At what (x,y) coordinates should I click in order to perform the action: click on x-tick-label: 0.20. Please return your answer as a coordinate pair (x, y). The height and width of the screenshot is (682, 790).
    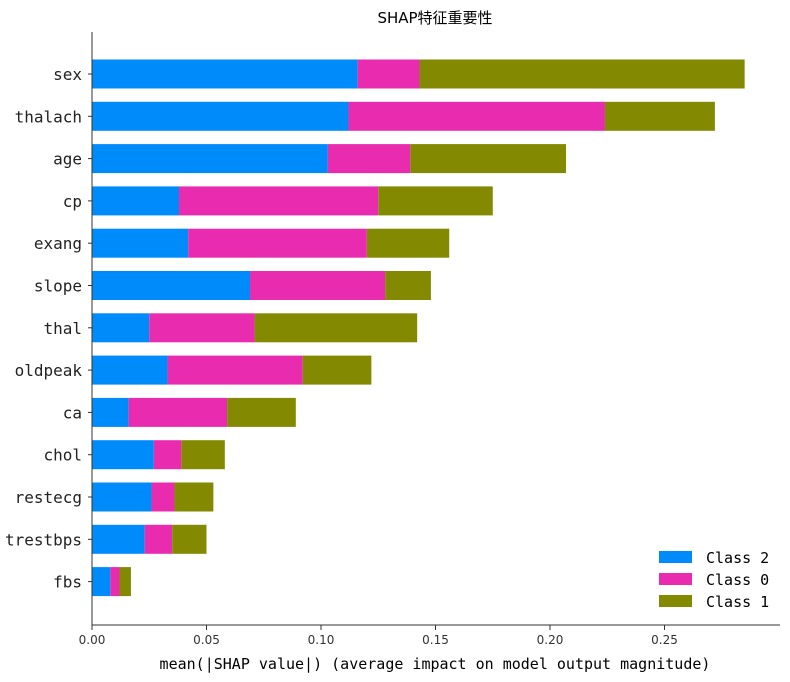
    Looking at the image, I should click on (550, 640).